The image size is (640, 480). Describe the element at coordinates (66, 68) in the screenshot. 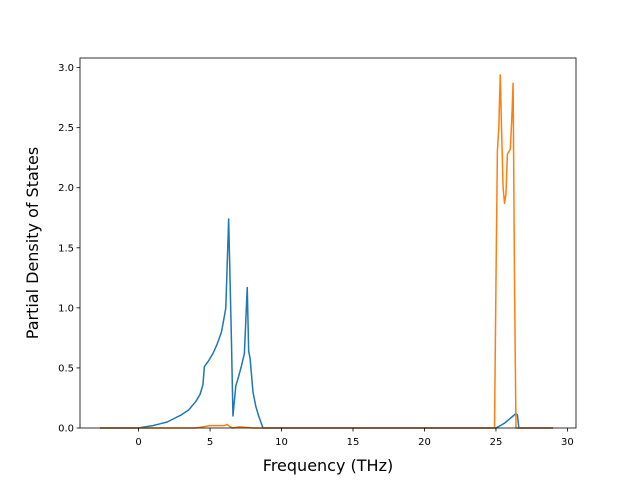

I see `y-tick-label: 3.0` at that location.